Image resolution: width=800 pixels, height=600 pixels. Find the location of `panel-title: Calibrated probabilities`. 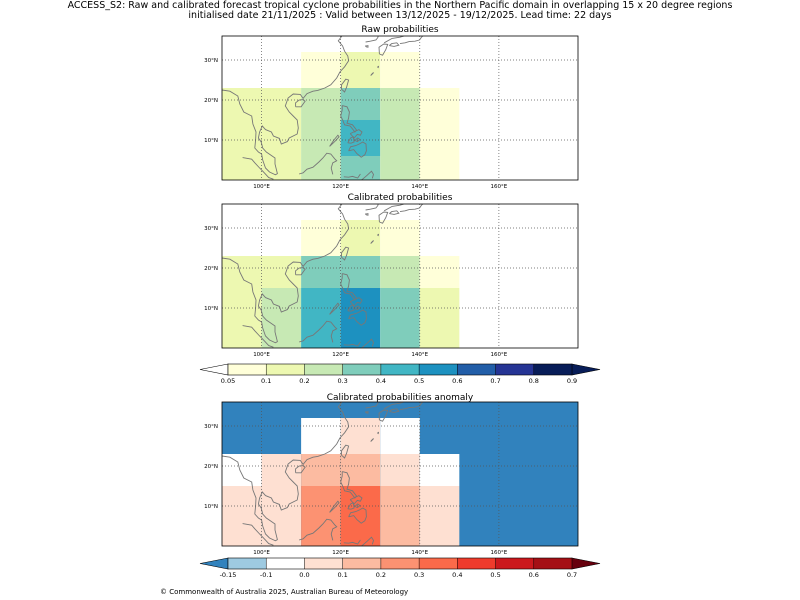

panel-title: Calibrated probabilities is located at coordinates (400, 198).